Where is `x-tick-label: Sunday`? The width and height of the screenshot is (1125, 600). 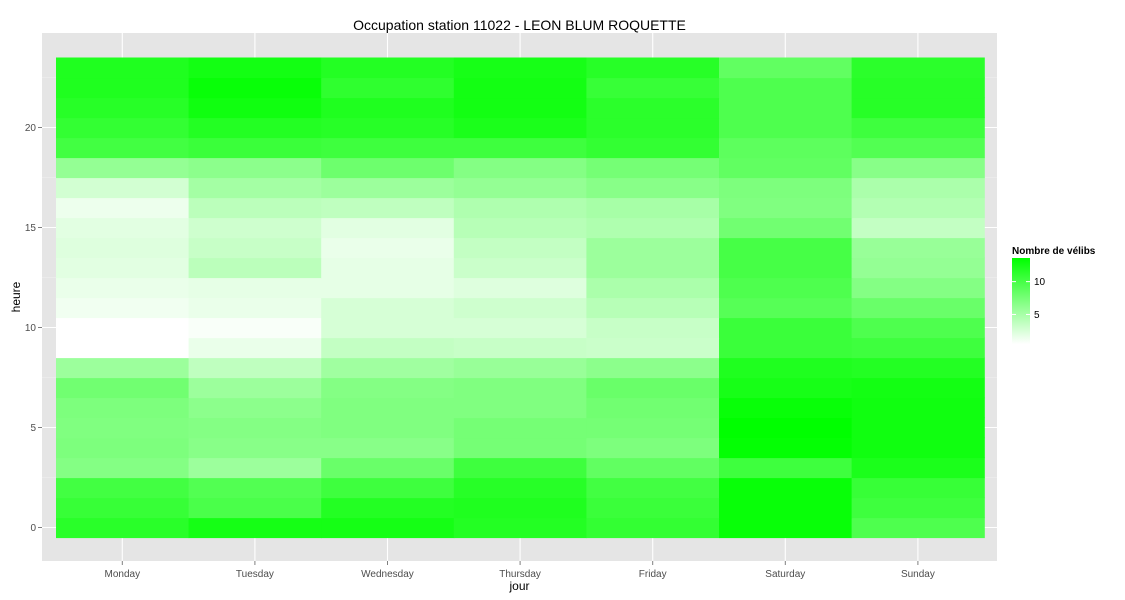 x-tick-label: Sunday is located at coordinates (918, 574).